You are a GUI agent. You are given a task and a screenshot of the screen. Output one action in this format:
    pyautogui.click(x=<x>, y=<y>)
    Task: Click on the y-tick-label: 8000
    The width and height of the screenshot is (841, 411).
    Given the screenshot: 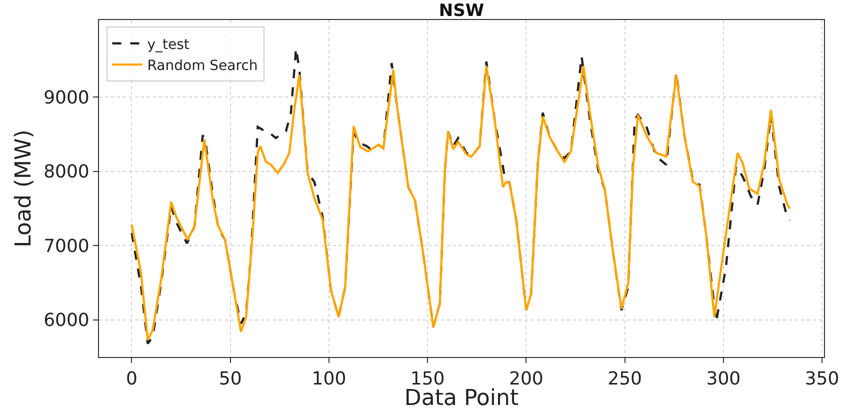 What is the action you would take?
    pyautogui.click(x=67, y=172)
    